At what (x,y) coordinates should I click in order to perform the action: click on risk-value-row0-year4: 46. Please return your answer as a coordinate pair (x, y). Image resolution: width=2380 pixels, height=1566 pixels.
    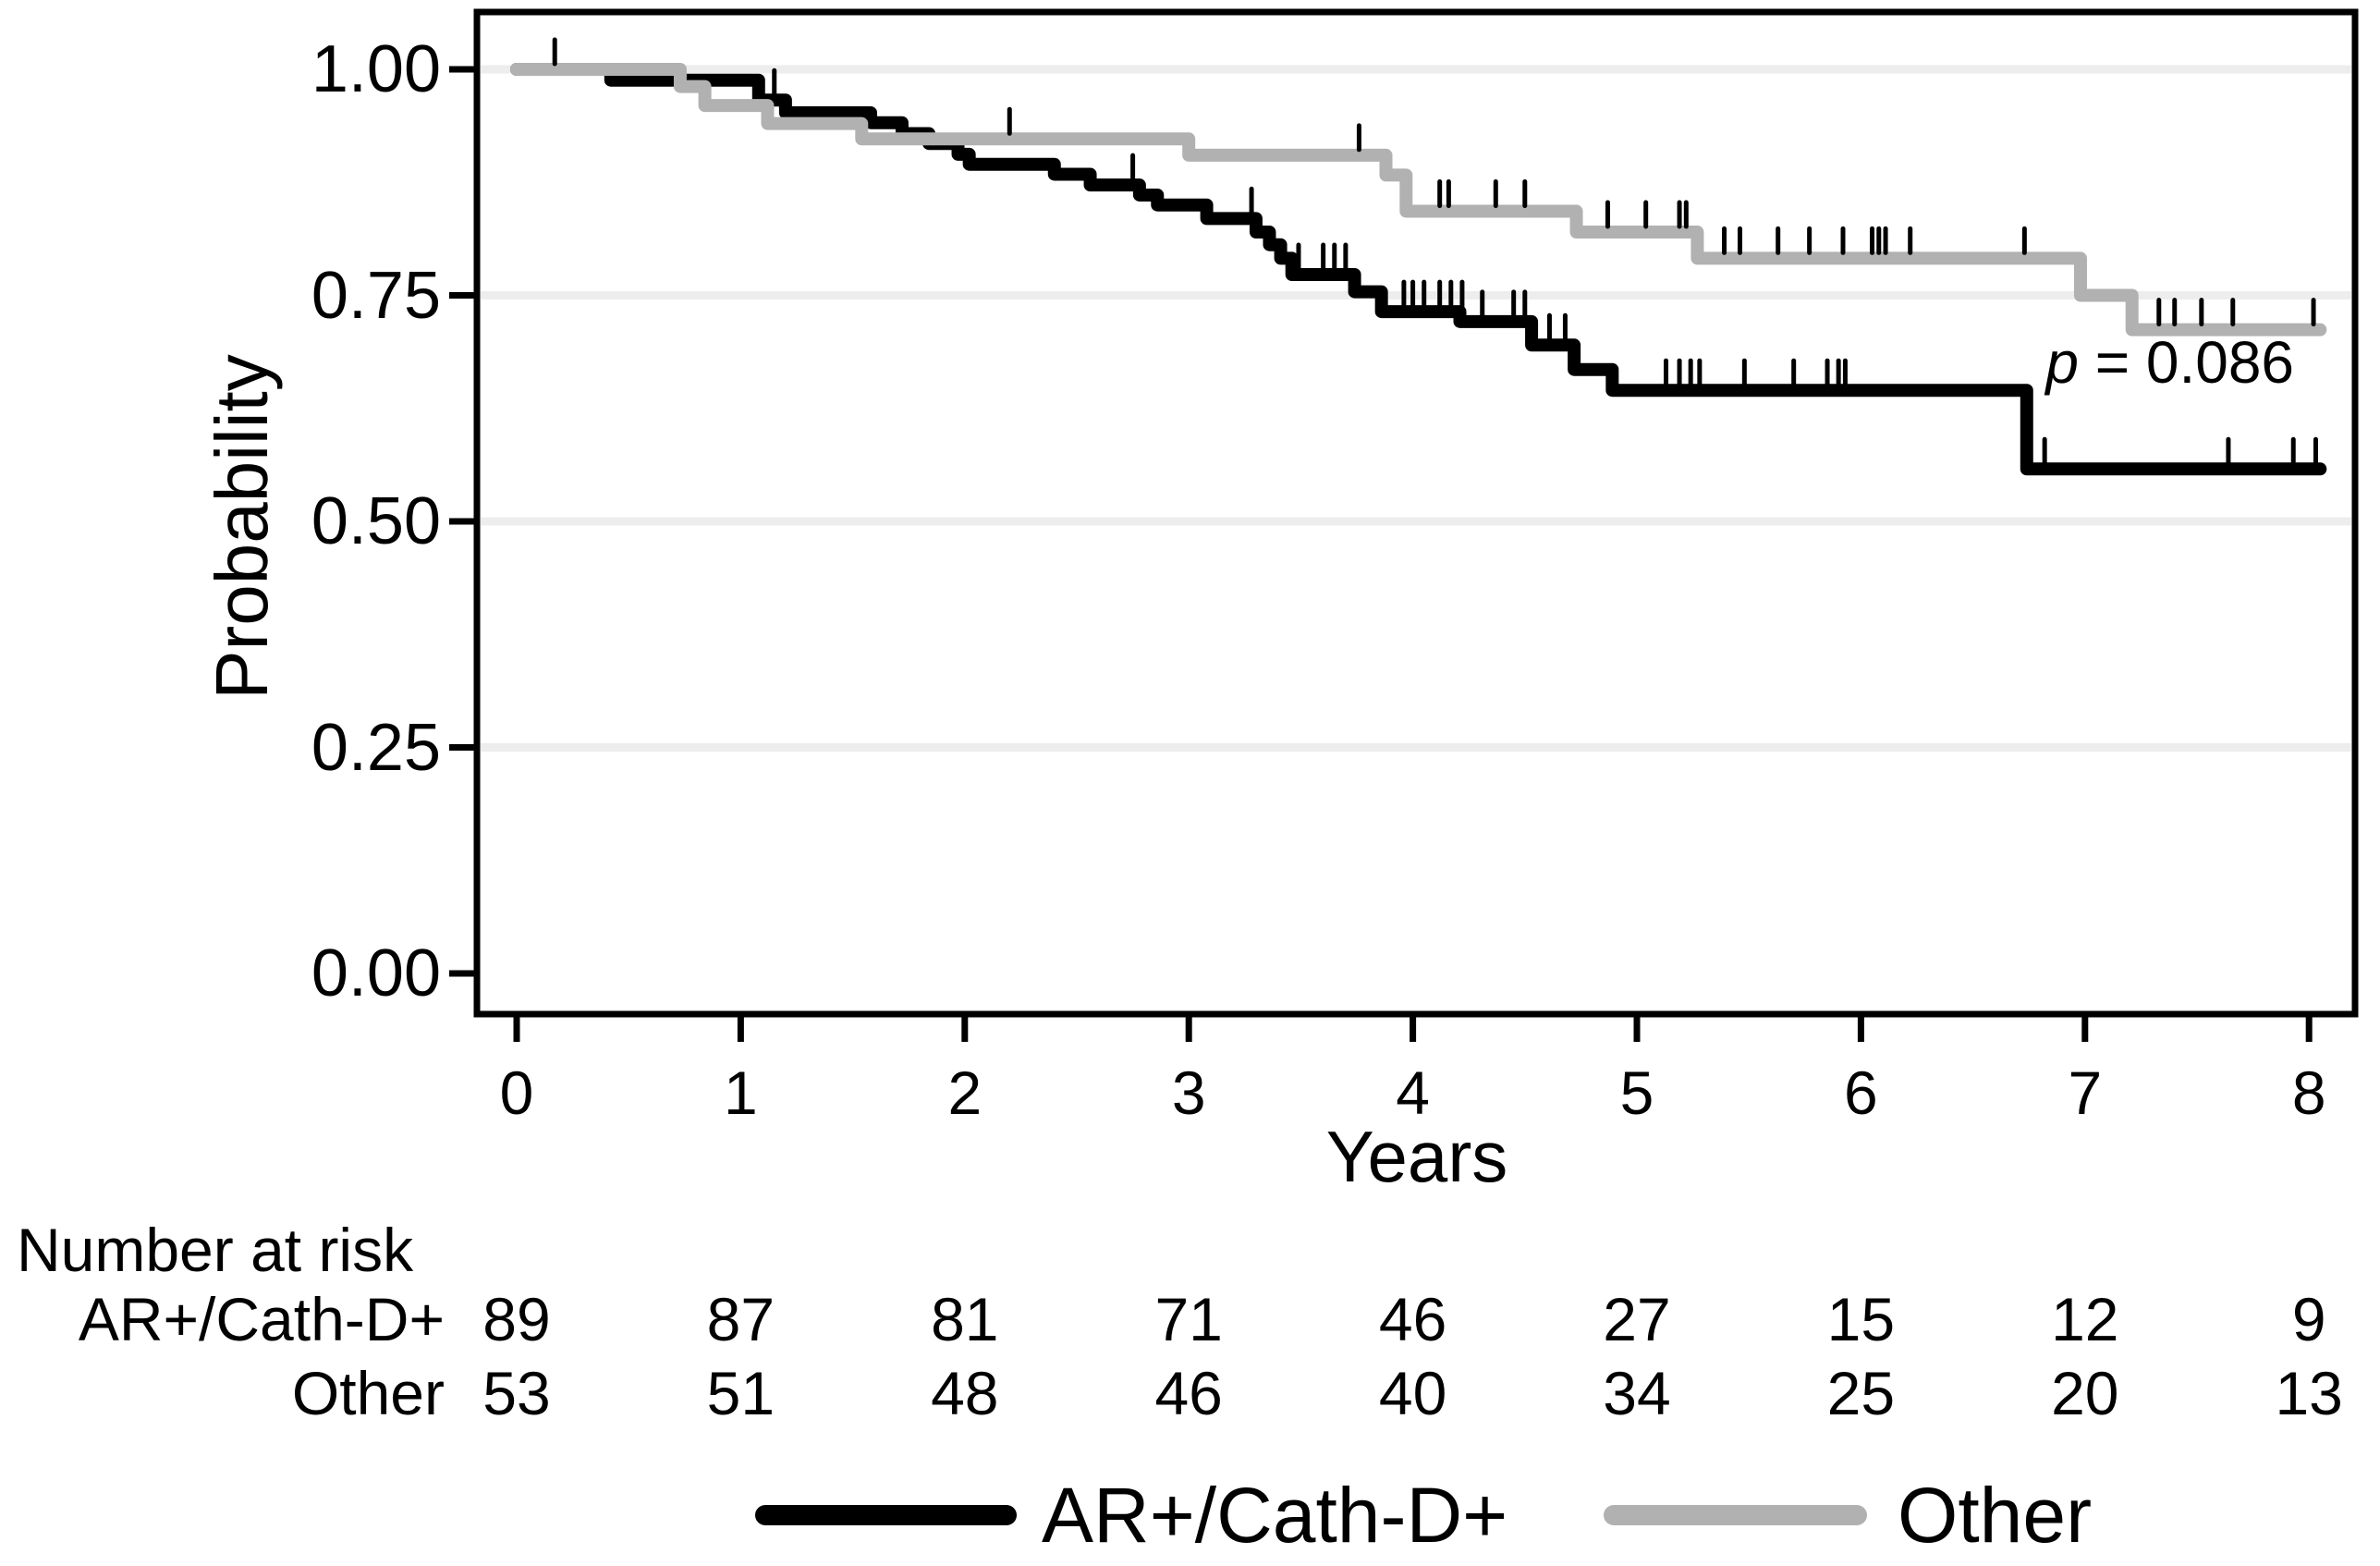
    Looking at the image, I should click on (1412, 1319).